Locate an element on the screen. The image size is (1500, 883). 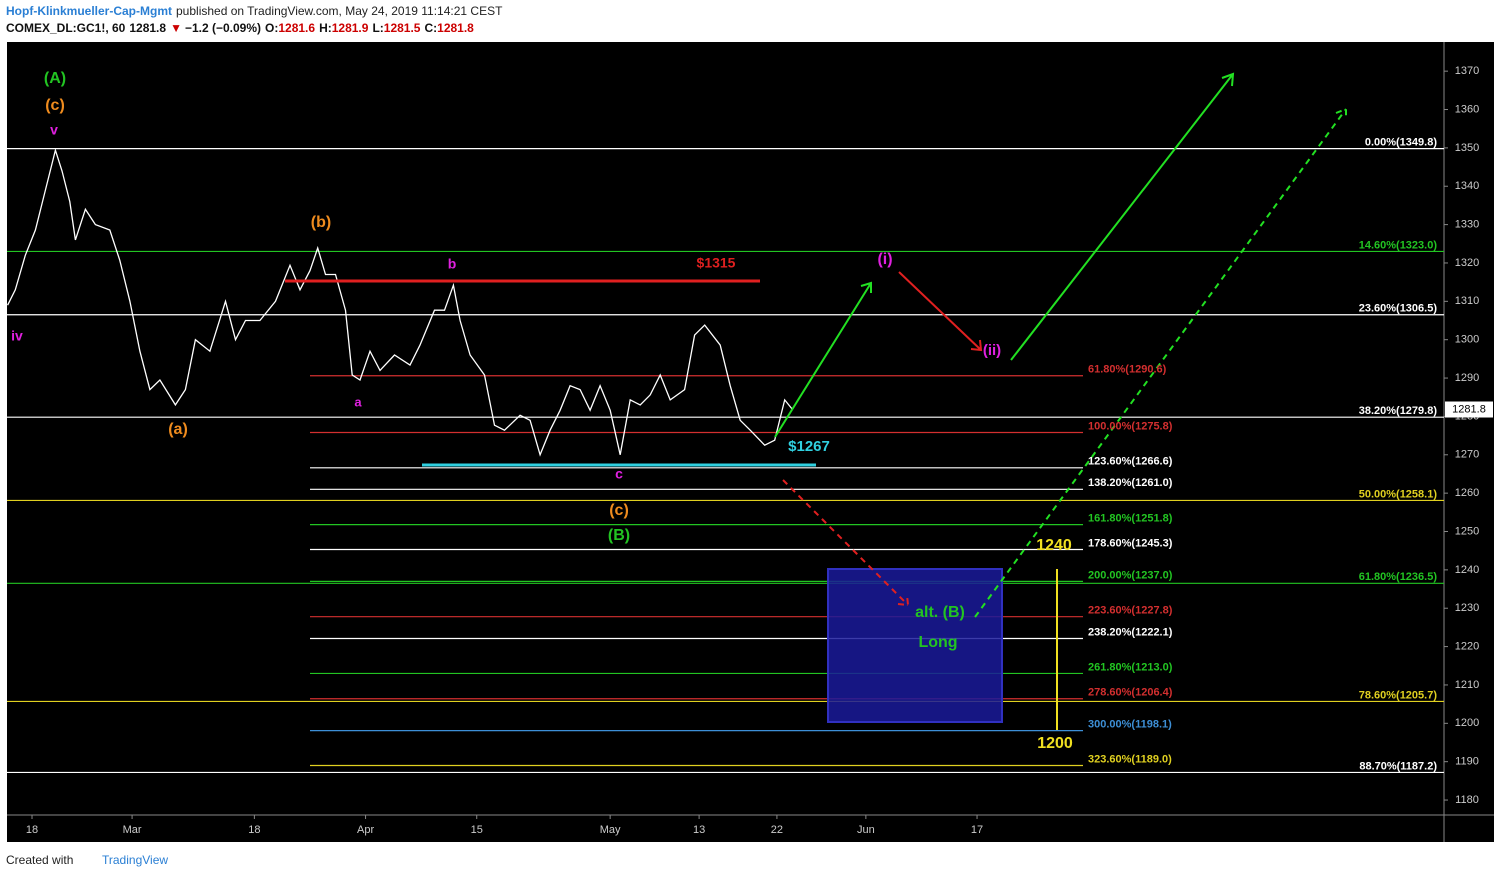
arrow: ▼ is located at coordinates (176, 28).